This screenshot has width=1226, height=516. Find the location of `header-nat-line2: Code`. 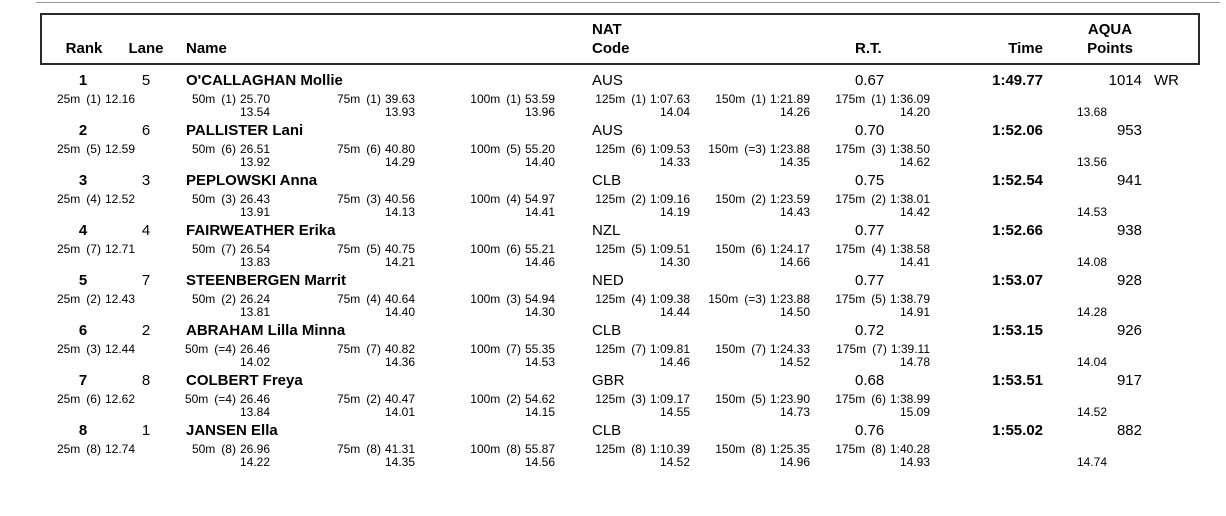

header-nat-line2: Code is located at coordinates (611, 48).